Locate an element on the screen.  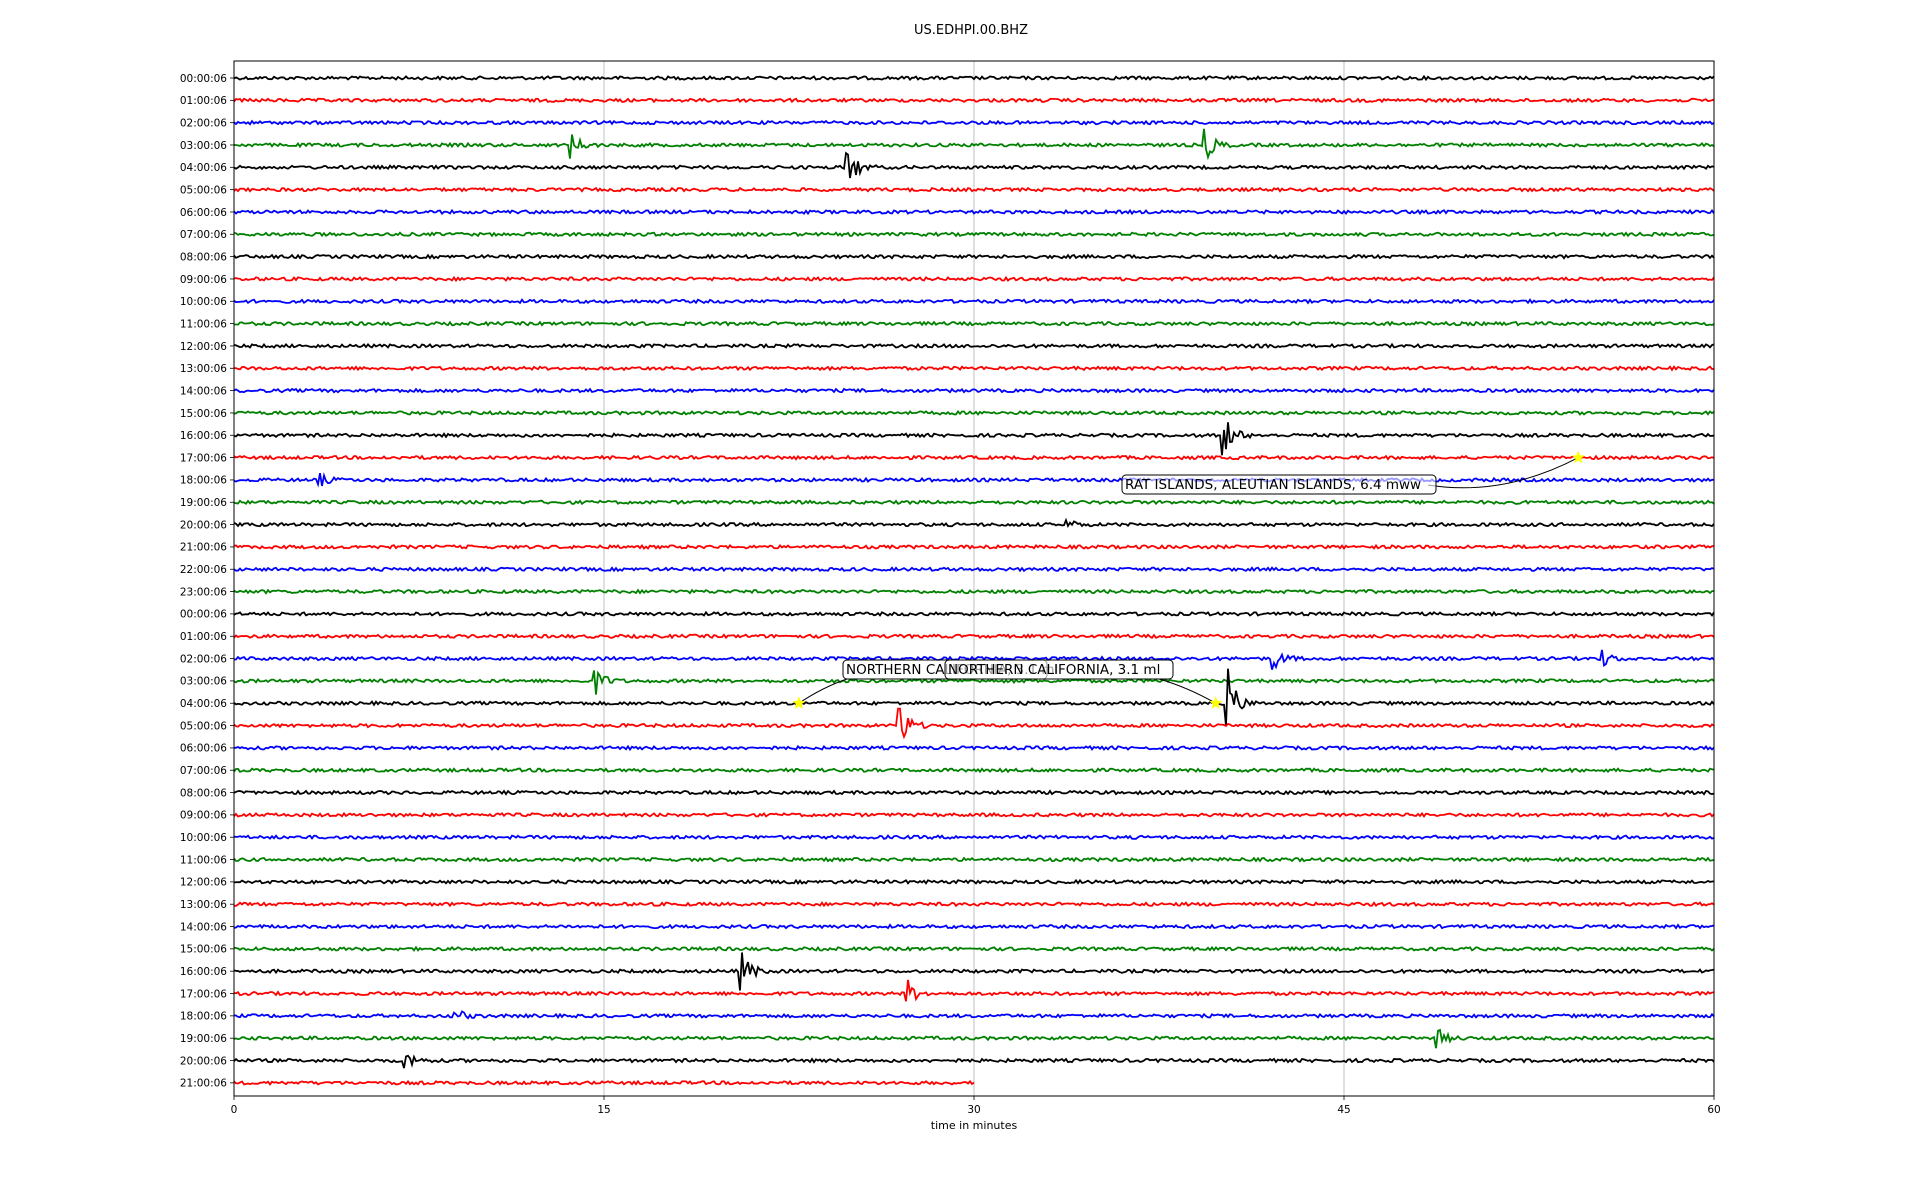
row-time-label: 10:00:06 is located at coordinates (203, 838).